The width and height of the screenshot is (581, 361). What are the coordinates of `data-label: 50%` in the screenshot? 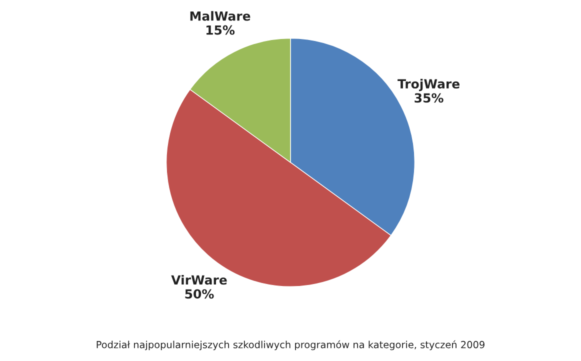 It's located at (199, 294).